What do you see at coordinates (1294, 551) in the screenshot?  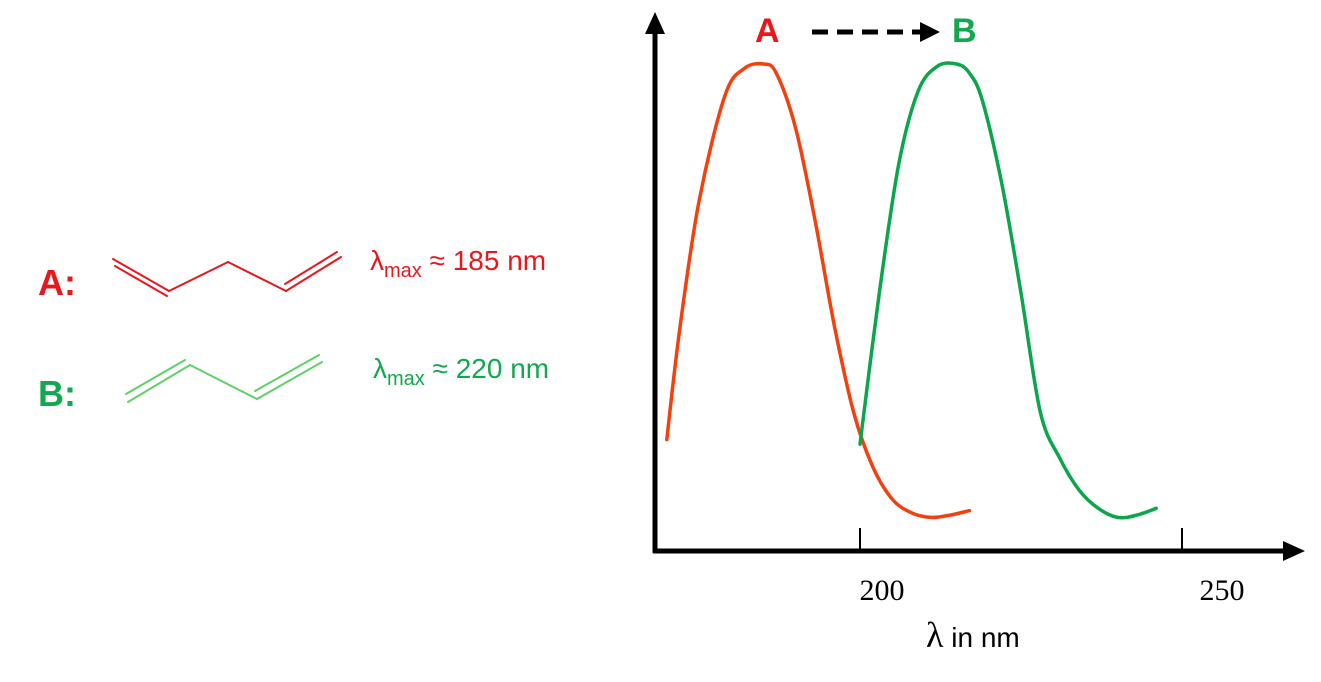 I see `x-axis-arrowhead` at bounding box center [1294, 551].